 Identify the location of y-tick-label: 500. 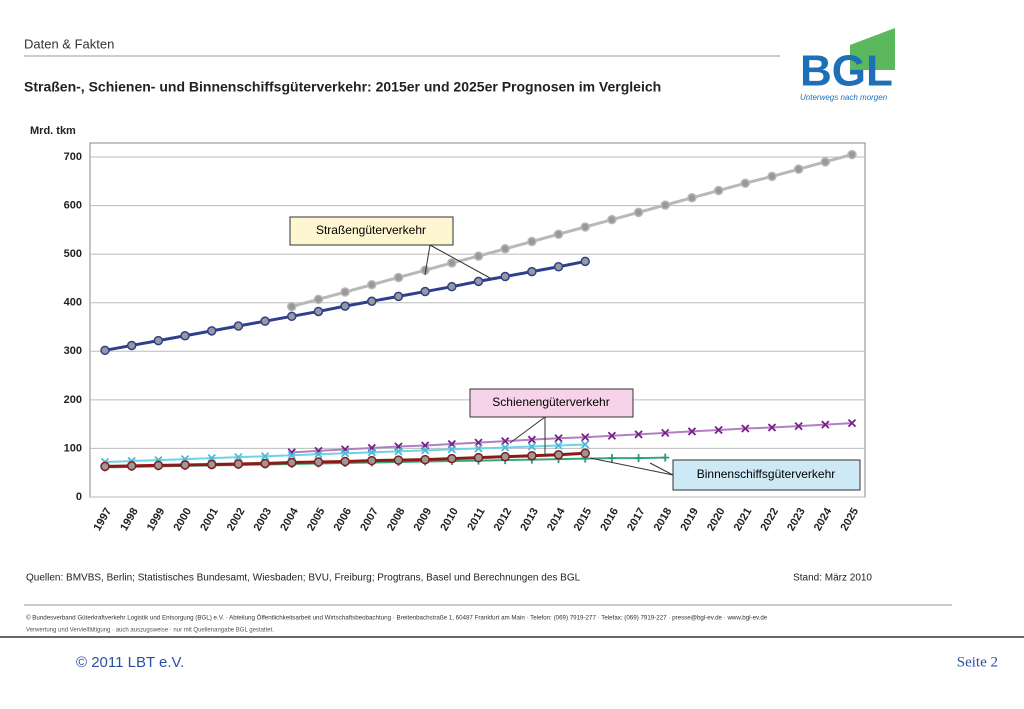
(73, 254).